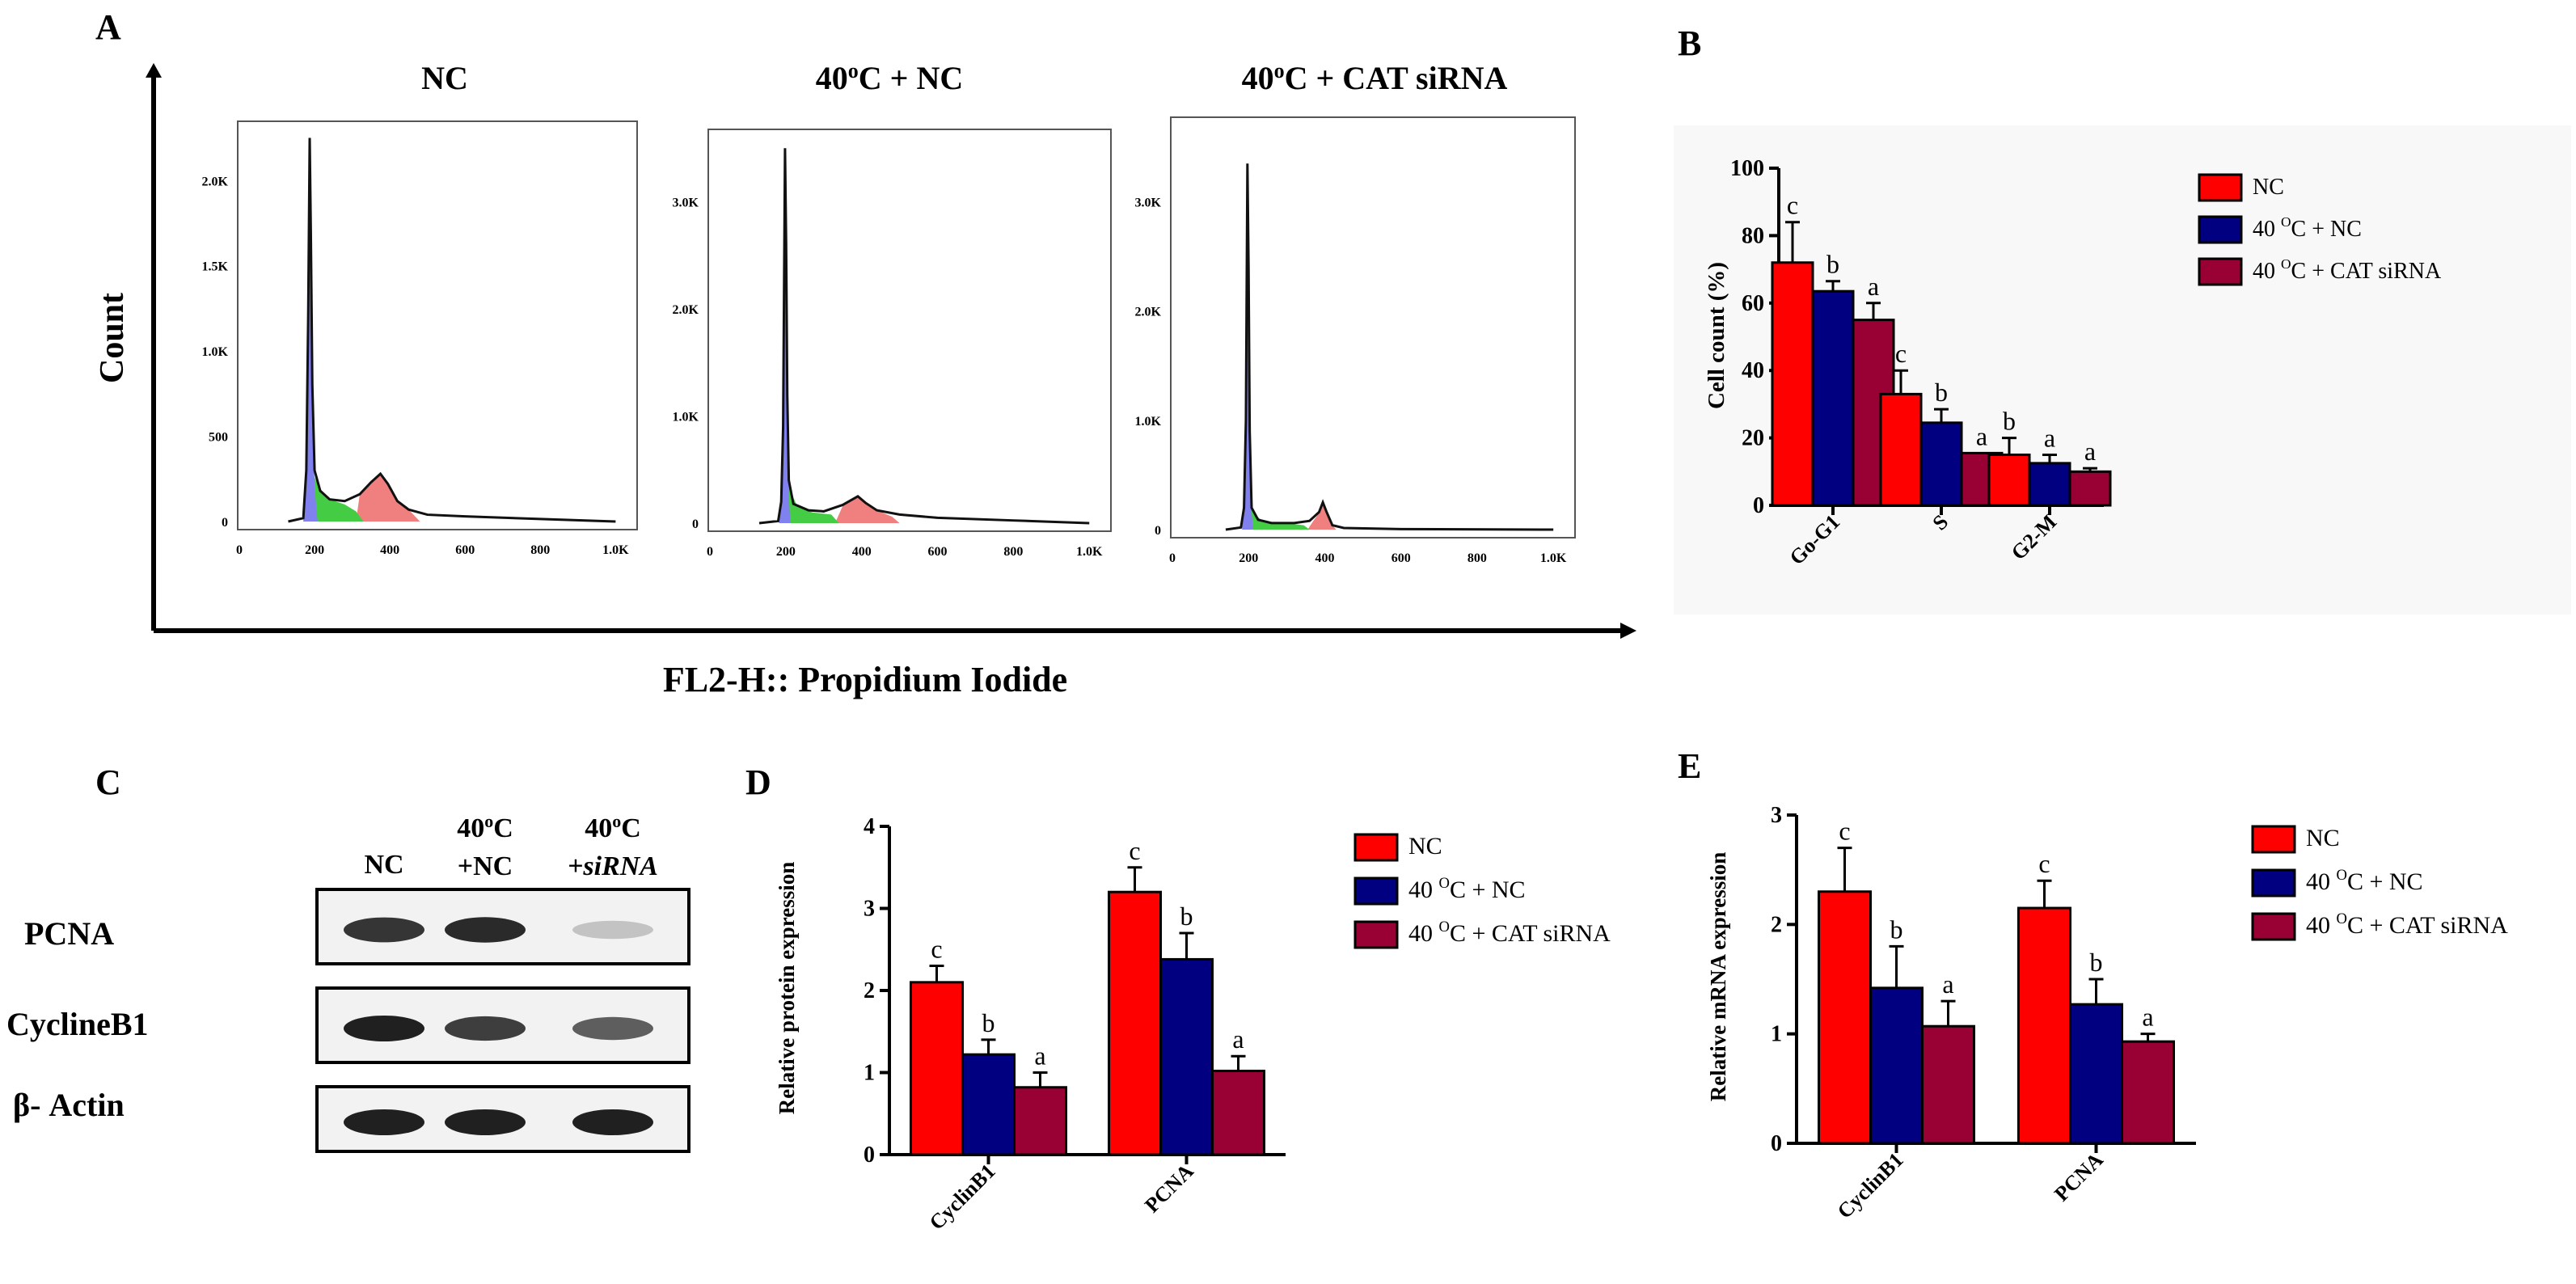 The image size is (2576, 1284). I want to click on row-label: β- Actin, so click(69, 1105).